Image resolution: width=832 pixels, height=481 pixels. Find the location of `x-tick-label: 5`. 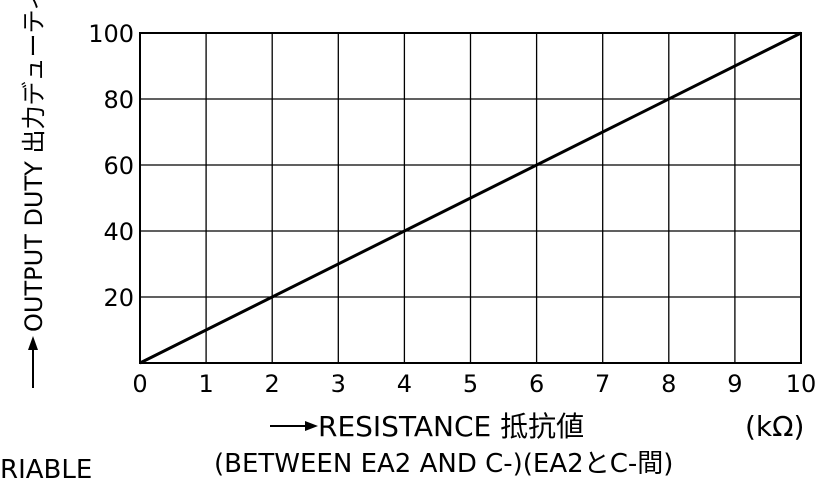

x-tick-label: 5 is located at coordinates (470, 384).